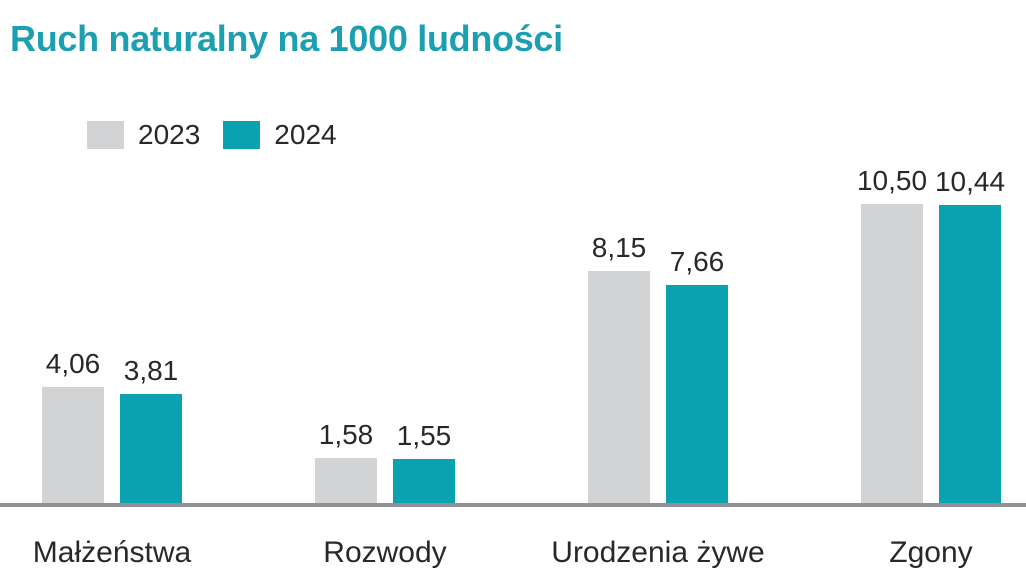 The height and width of the screenshot is (581, 1026). What do you see at coordinates (112, 425) in the screenshot?
I see `bar-group-malzenstwa: 4,06 3,81` at bounding box center [112, 425].